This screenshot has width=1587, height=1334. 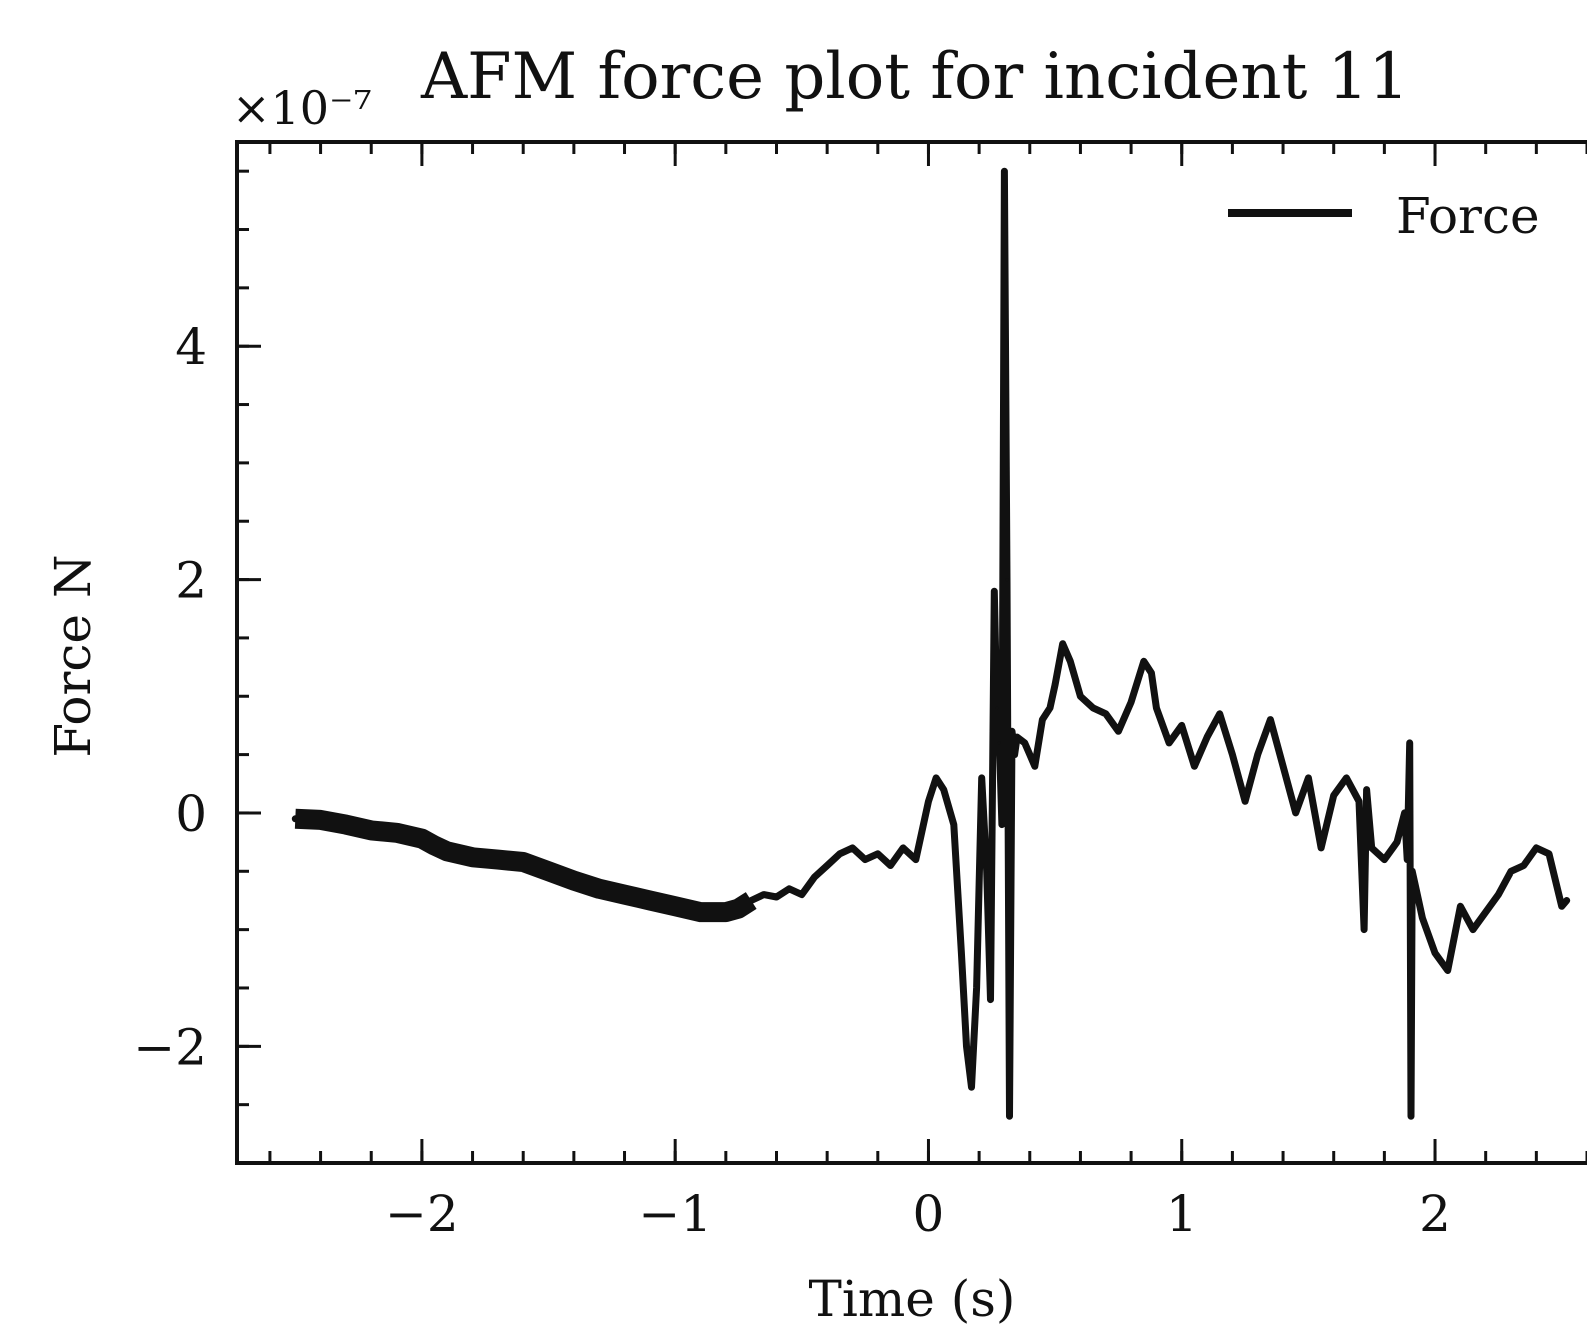 I want to click on x-tick-label: 2, so click(x=1435, y=1214).